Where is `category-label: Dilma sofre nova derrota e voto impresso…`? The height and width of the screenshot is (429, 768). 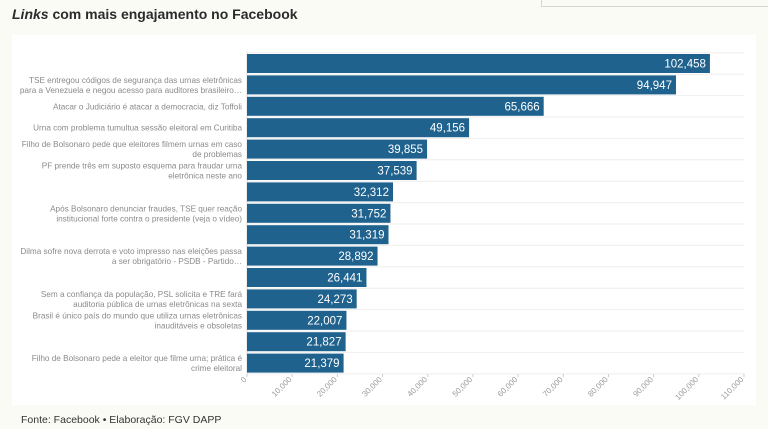 category-label: Dilma sofre nova derrota e voto impresso… is located at coordinates (131, 251).